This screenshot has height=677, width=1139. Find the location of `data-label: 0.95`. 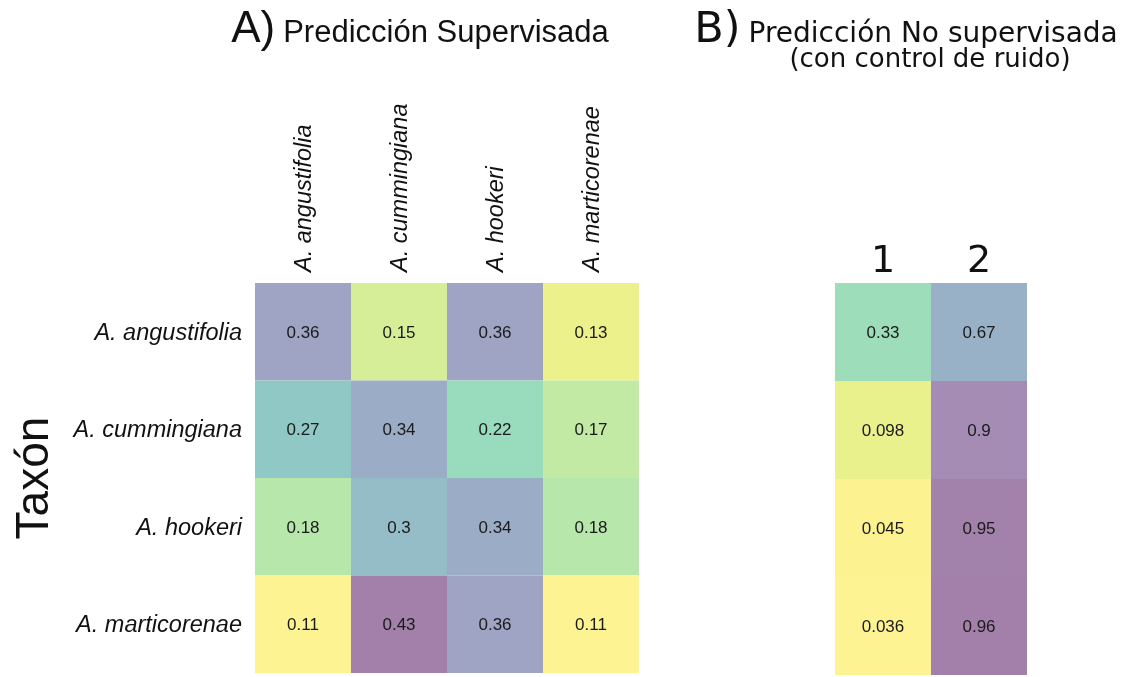

data-label: 0.95 is located at coordinates (979, 528).